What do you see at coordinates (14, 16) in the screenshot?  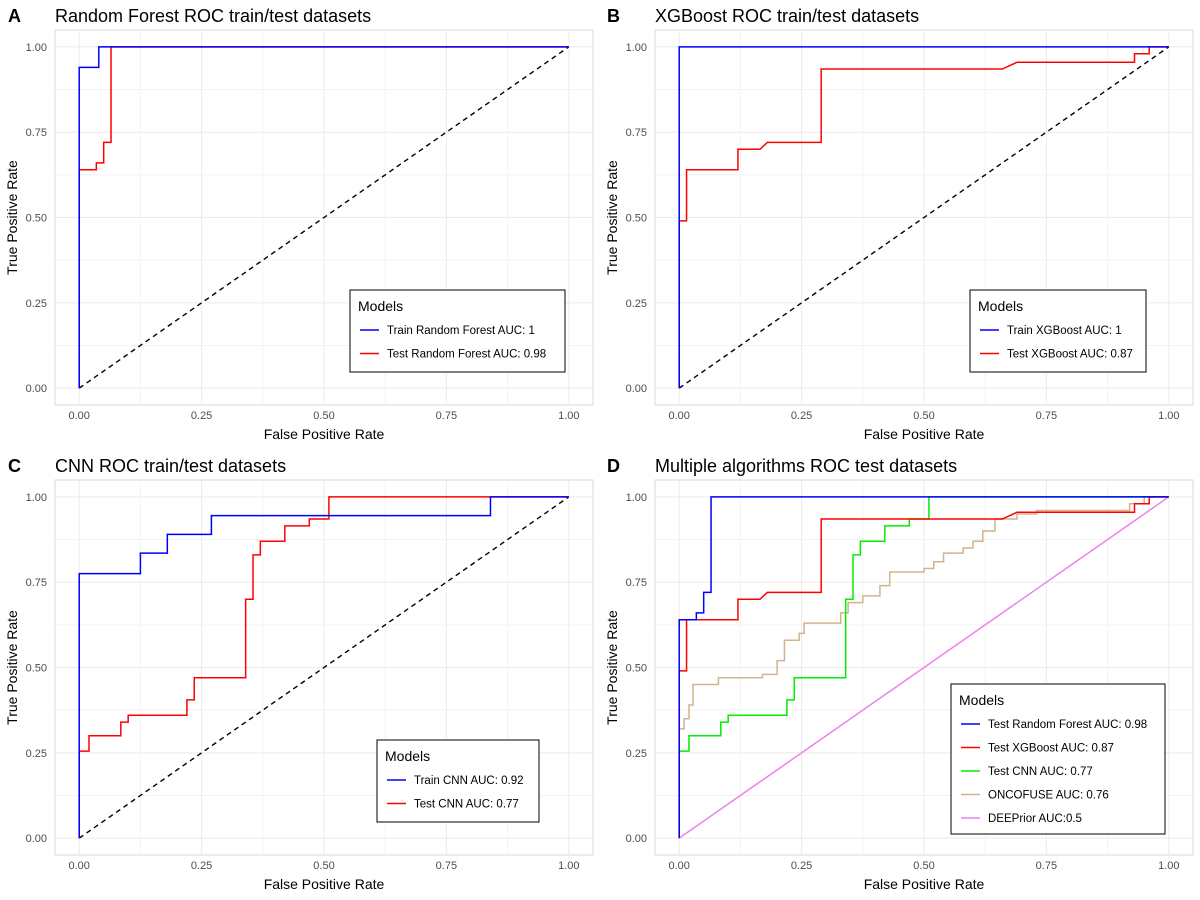 I see `panel-letter: A` at bounding box center [14, 16].